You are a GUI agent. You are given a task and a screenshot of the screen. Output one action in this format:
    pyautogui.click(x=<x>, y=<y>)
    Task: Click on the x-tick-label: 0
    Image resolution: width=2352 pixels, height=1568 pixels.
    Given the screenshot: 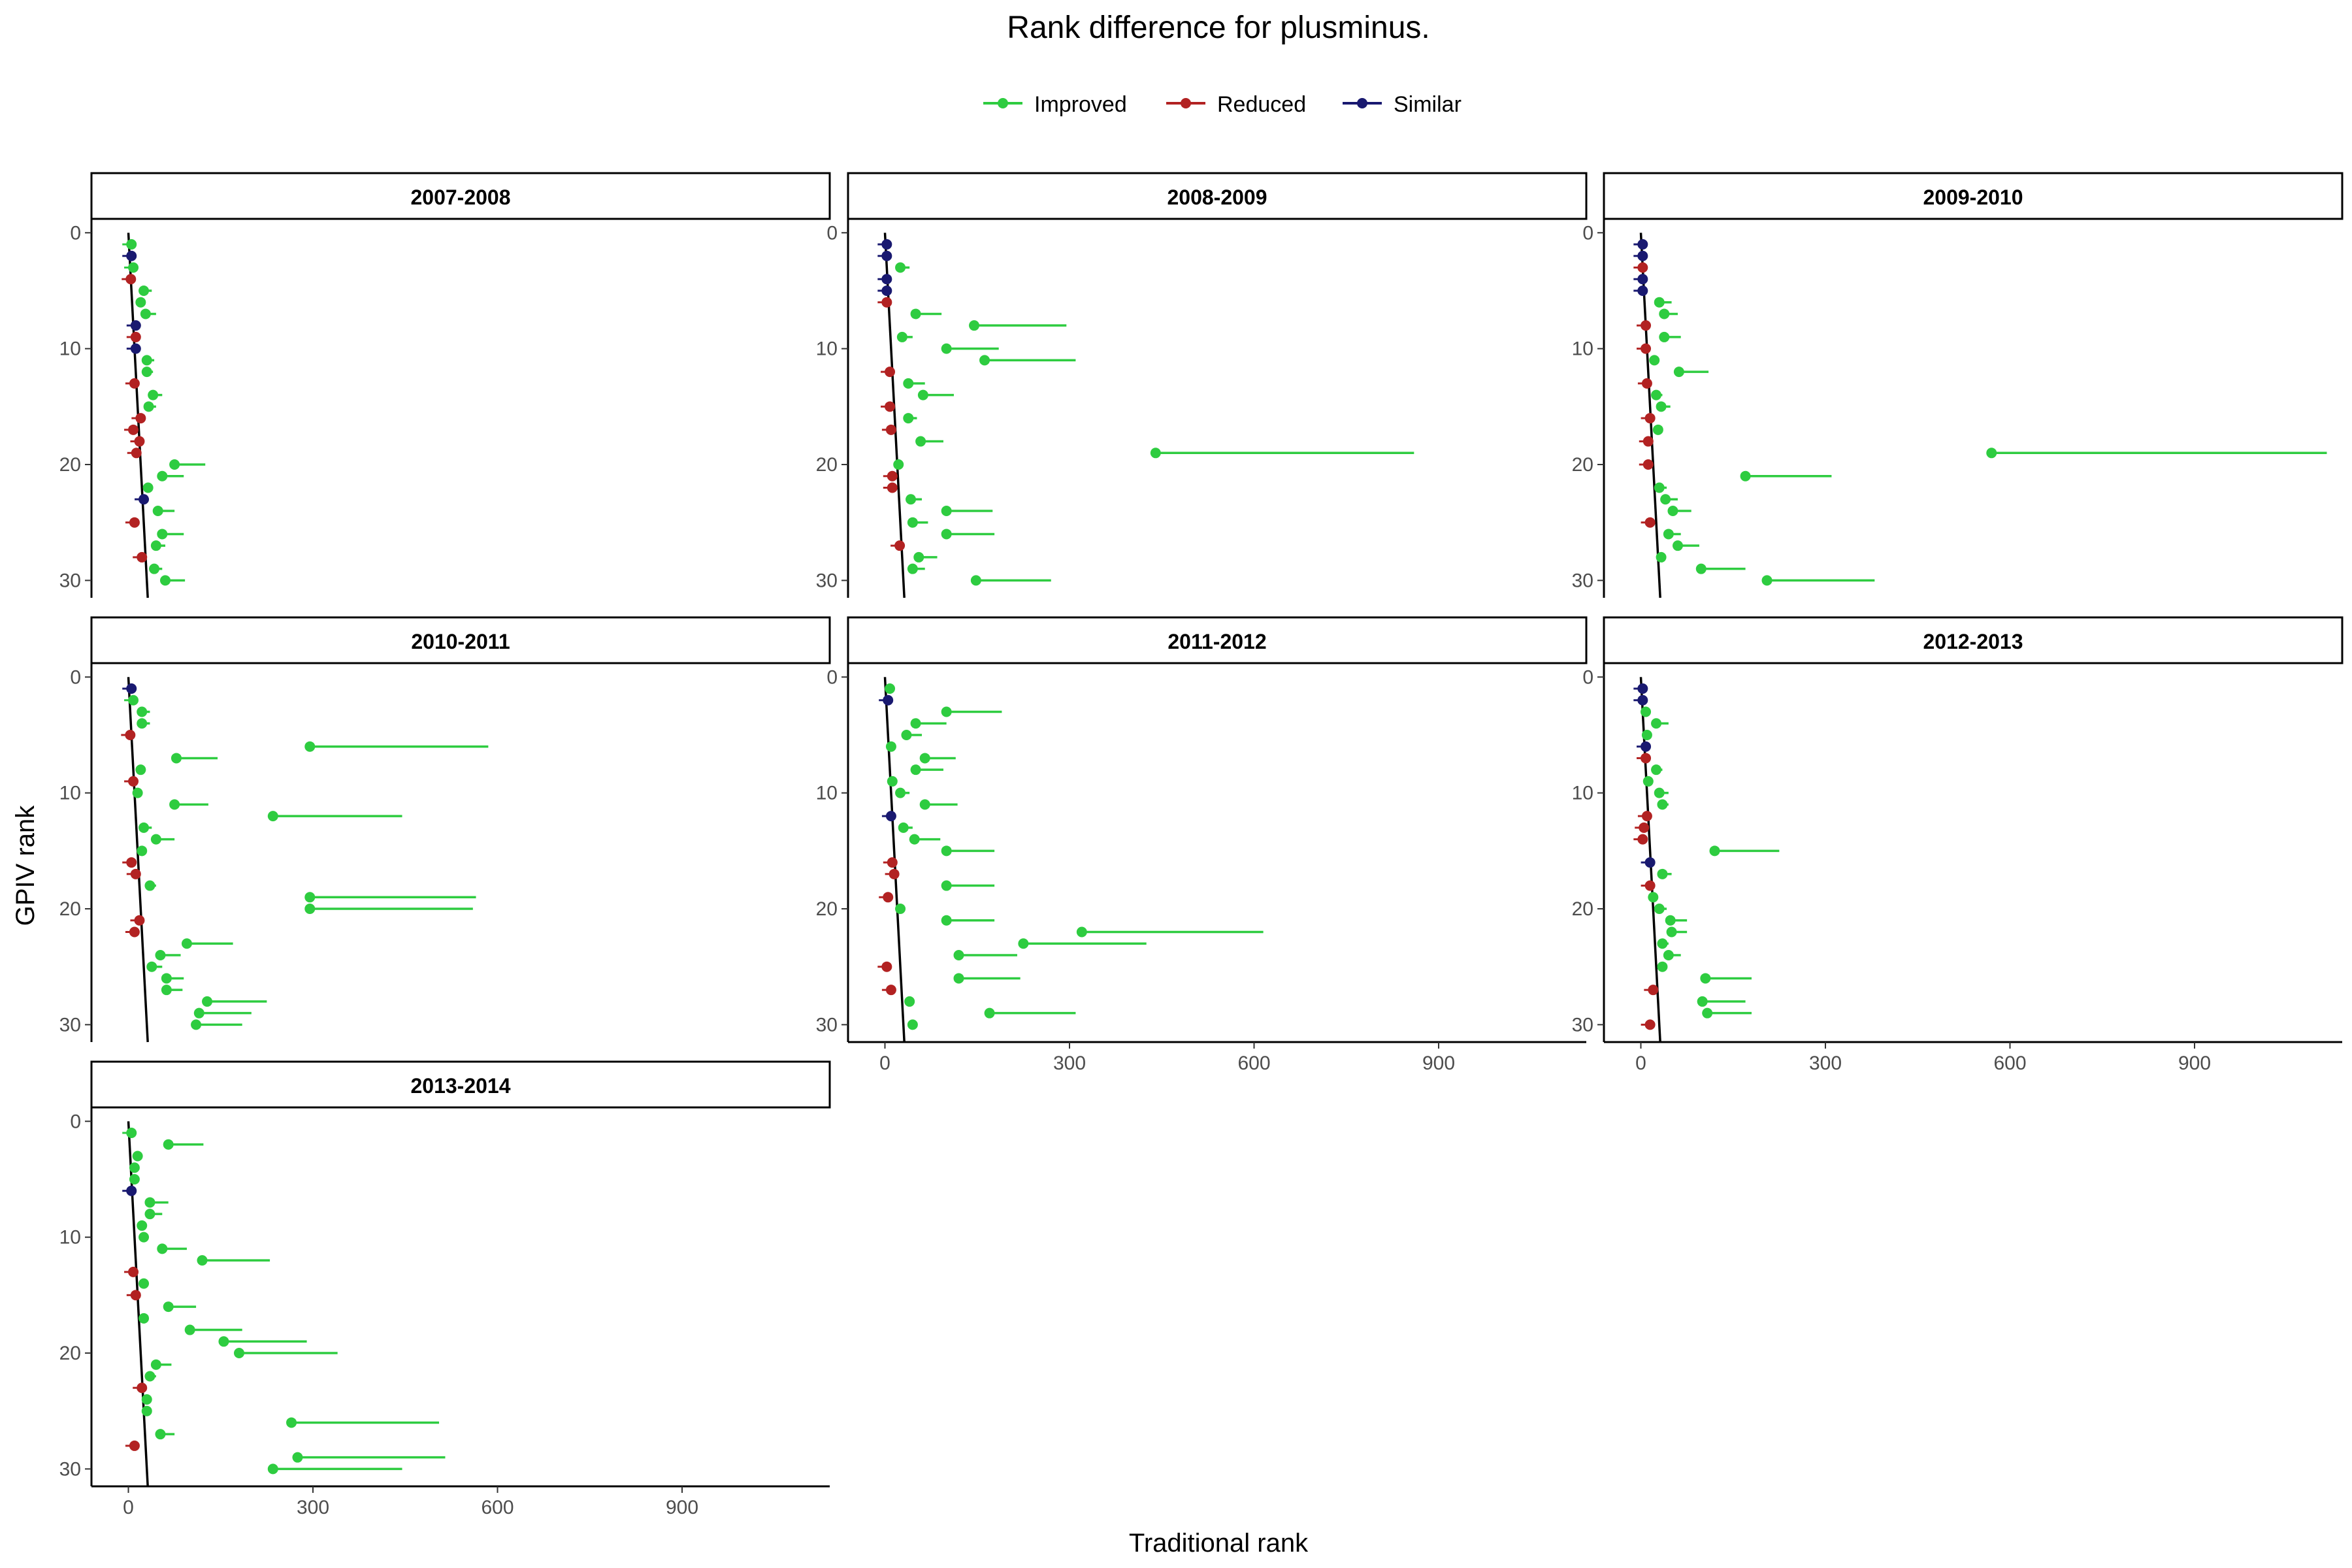 What is the action you would take?
    pyautogui.click(x=1640, y=1063)
    